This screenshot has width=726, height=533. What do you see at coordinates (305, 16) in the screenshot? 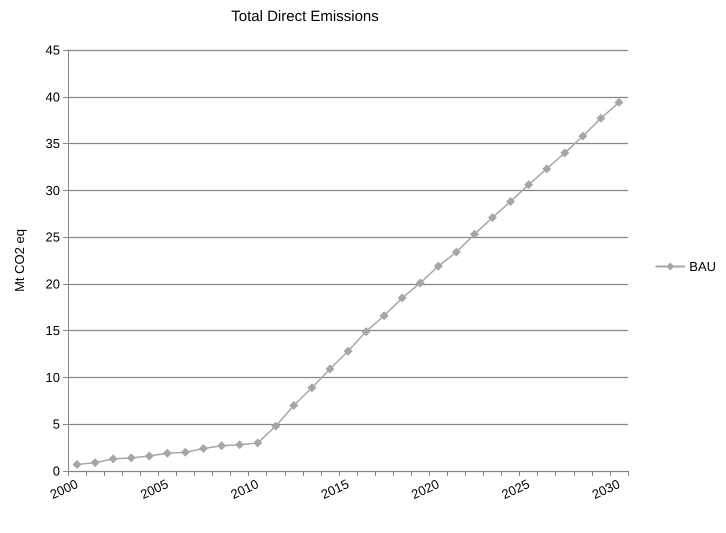
I see `chart-title: Total Direct Emissions` at bounding box center [305, 16].